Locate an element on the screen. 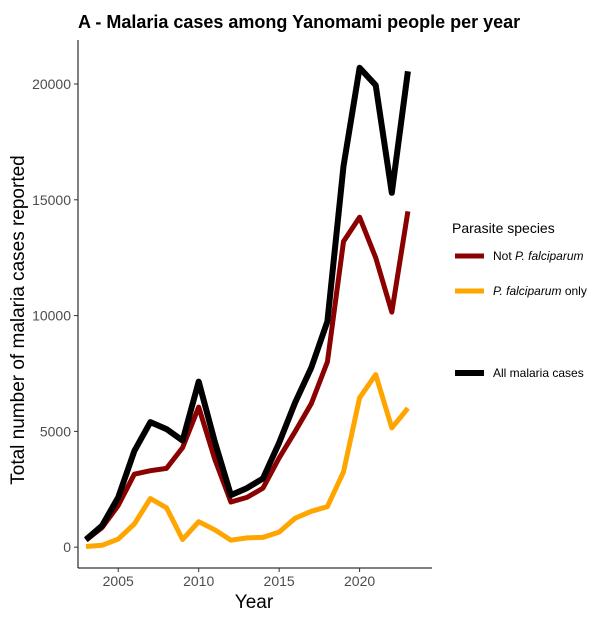 Image resolution: width=598 pixels, height=622 pixels. x-tick-label: 2015 is located at coordinates (279, 581).